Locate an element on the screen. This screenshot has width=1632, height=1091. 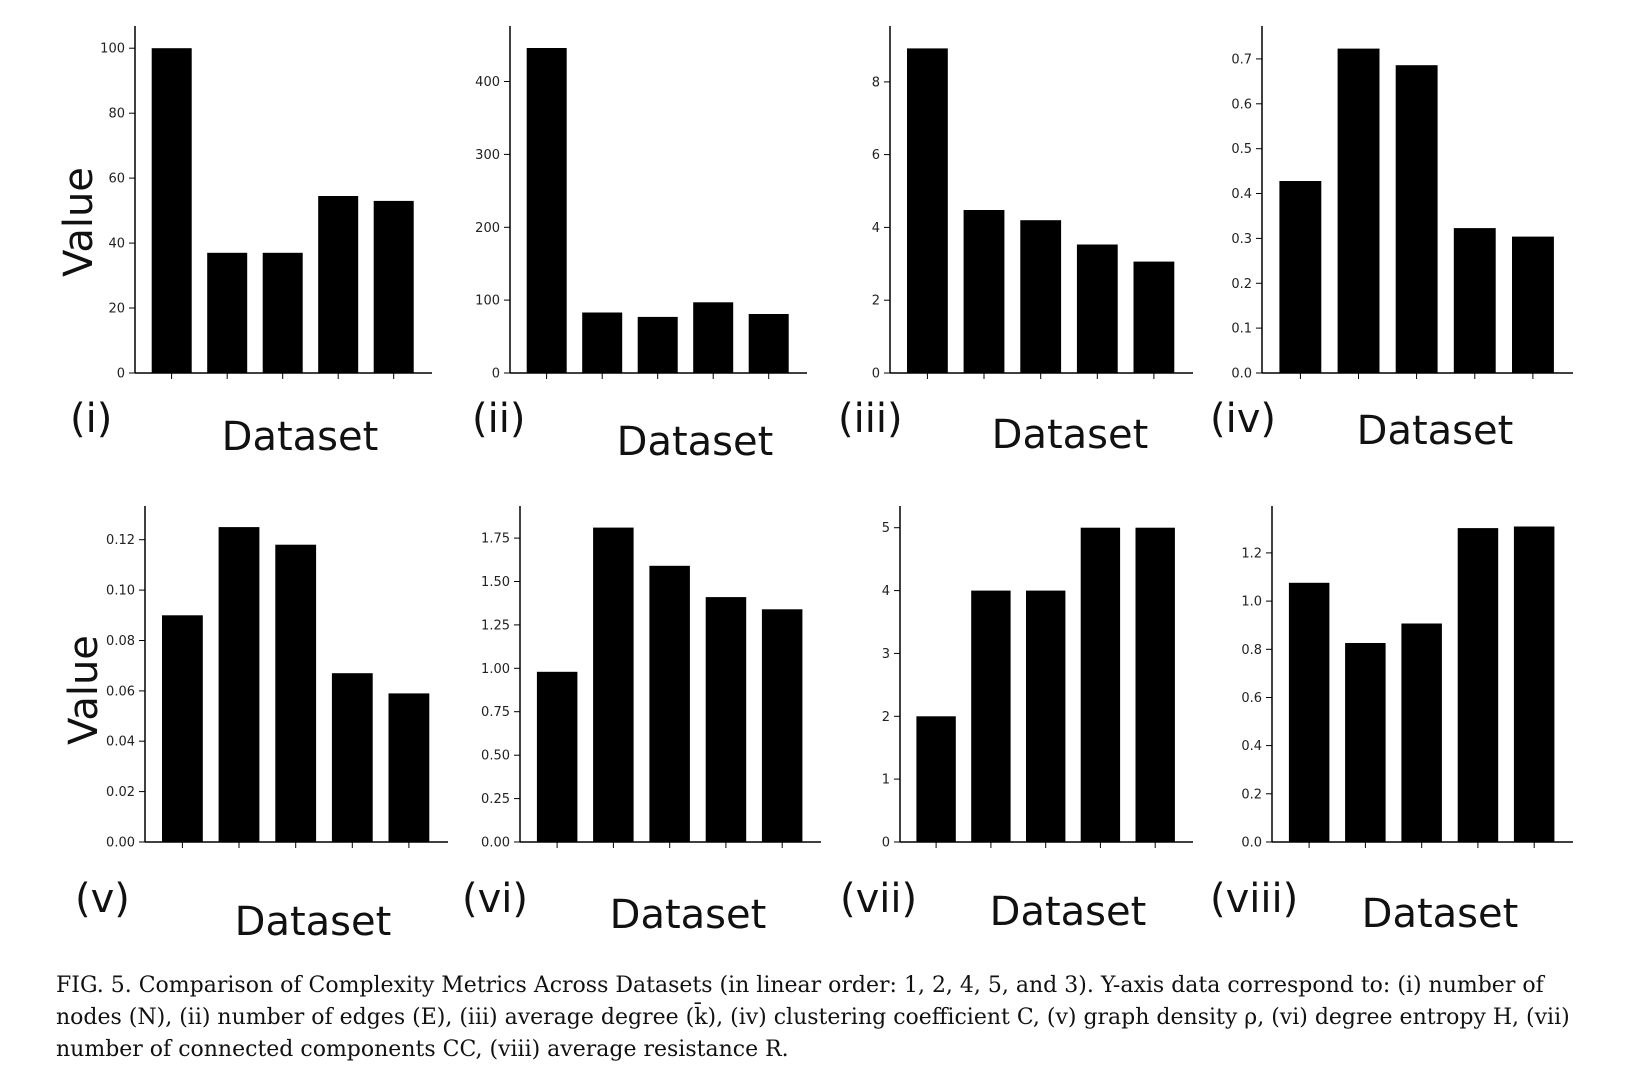
y-tick-label: 0.12 is located at coordinates (120, 540).